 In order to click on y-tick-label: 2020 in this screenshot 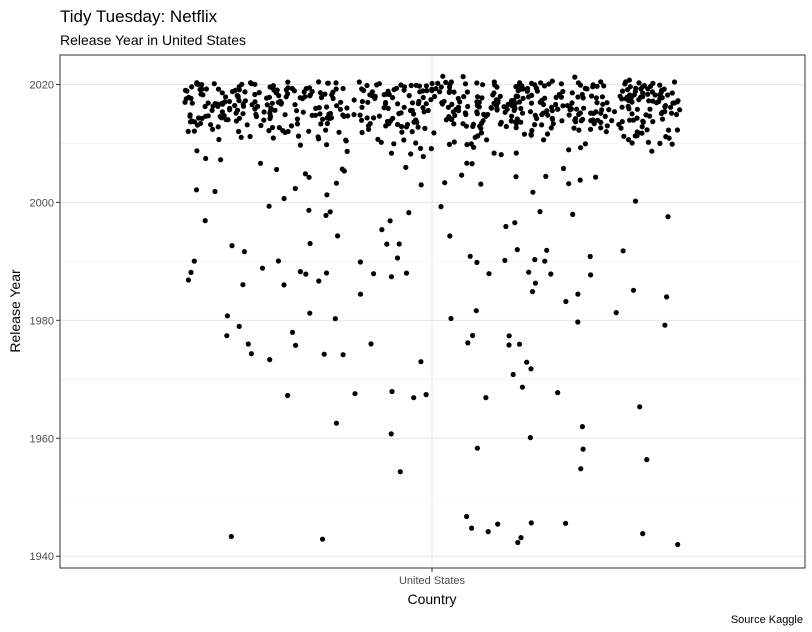, I will do `click(42, 85)`.